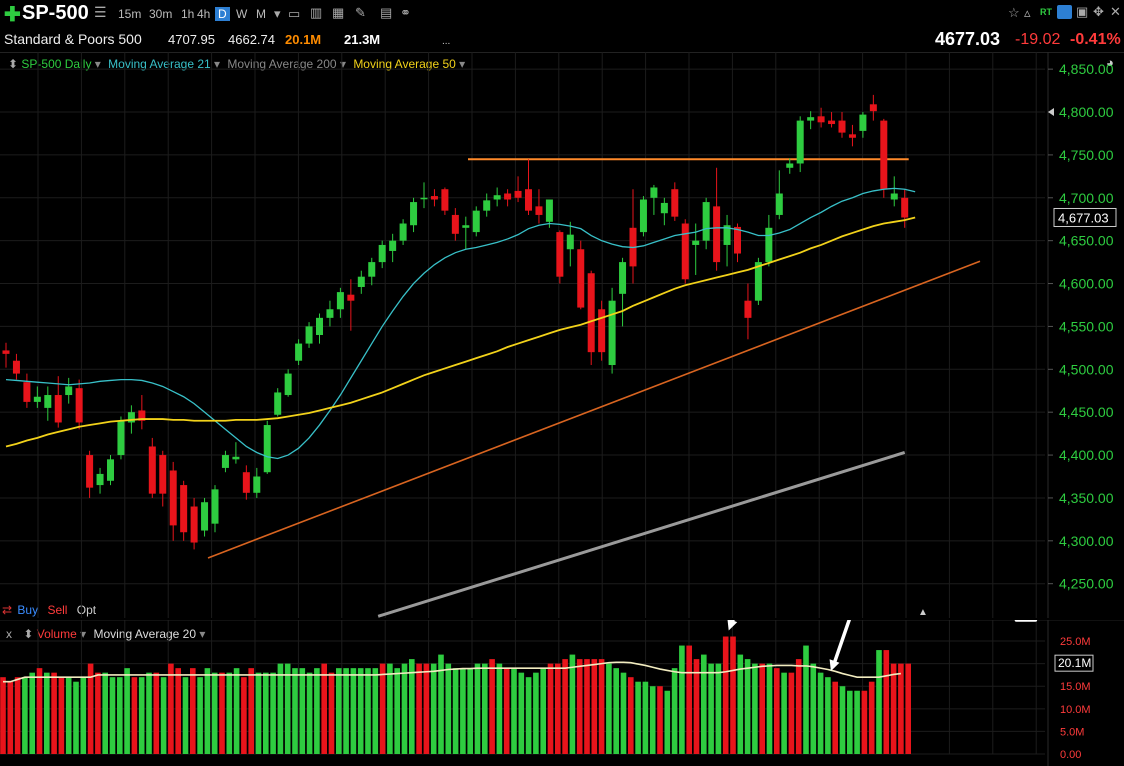  I want to click on star-icon: ☆, so click(1014, 12).